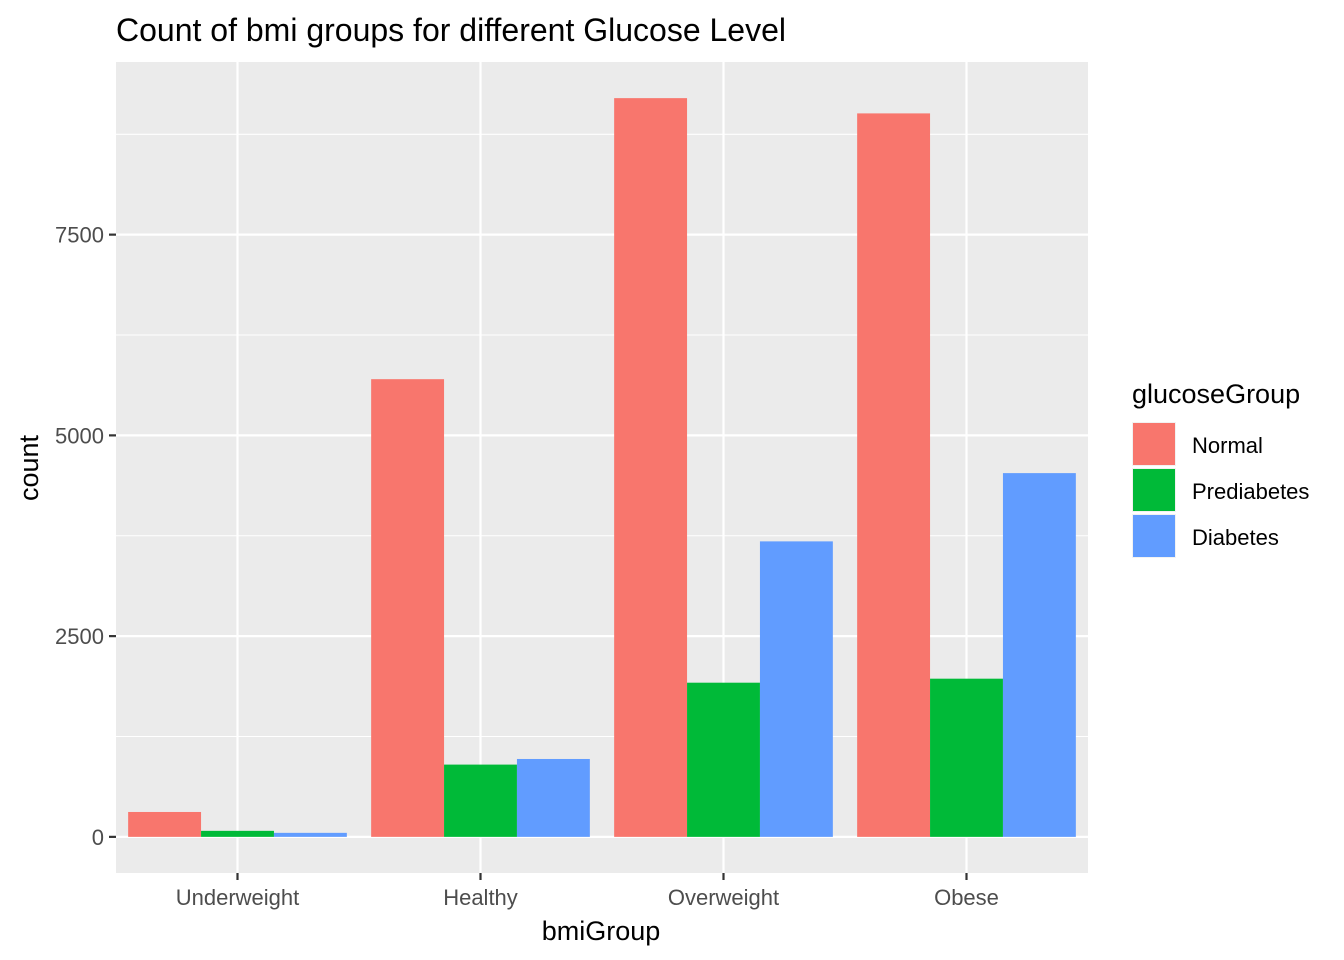 The image size is (1344, 960). What do you see at coordinates (1154, 444) in the screenshot?
I see `legend-key-normal` at bounding box center [1154, 444].